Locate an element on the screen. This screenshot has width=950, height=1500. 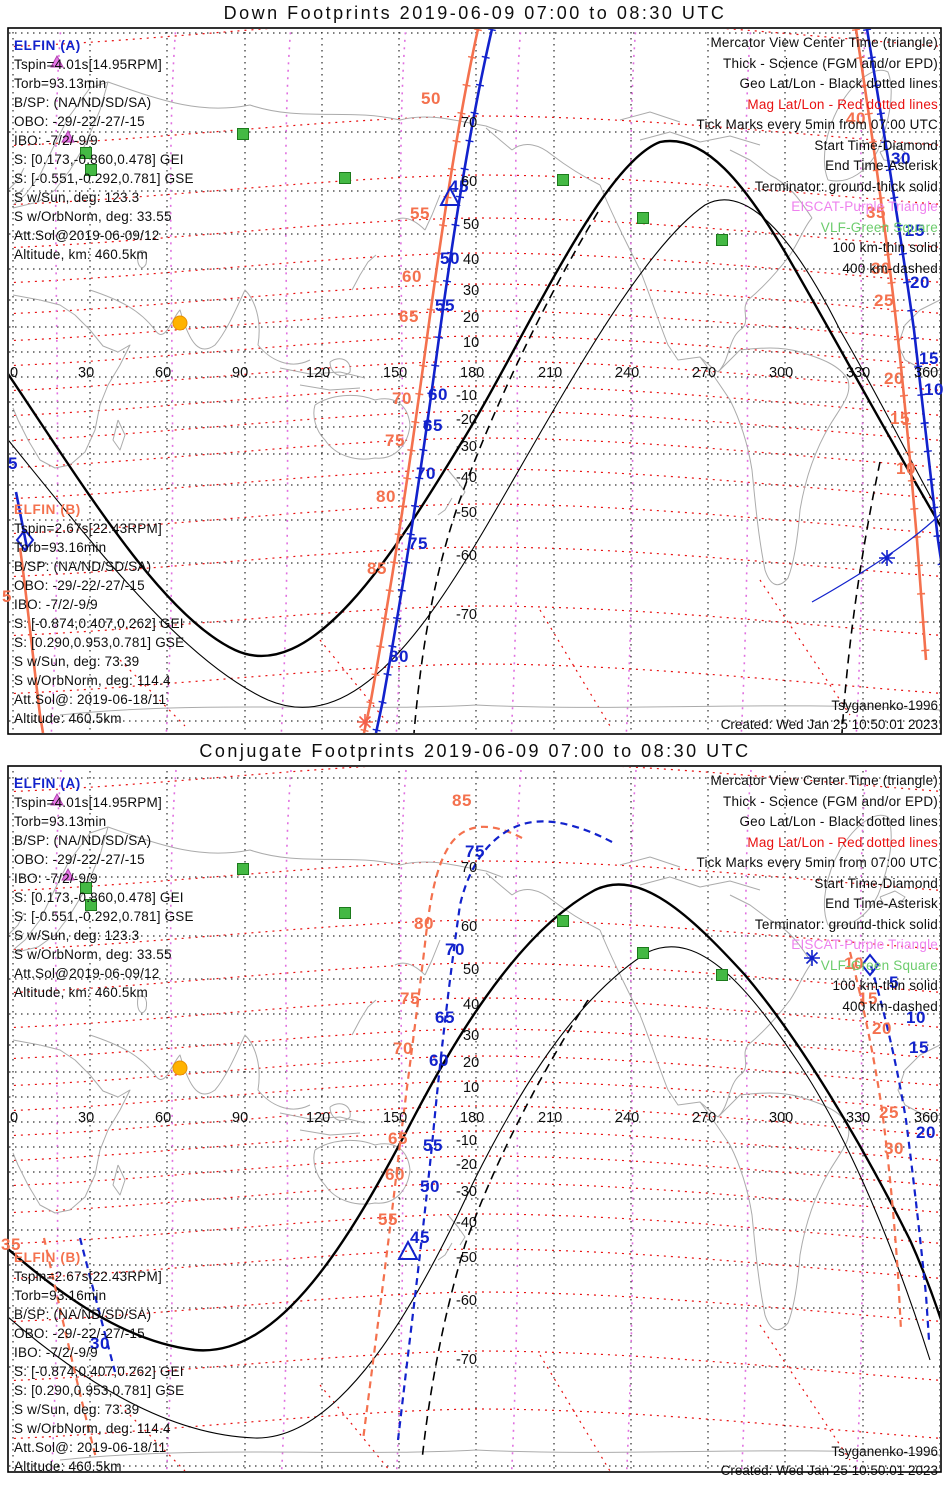
elfin-b-header: ELFIN (B) is located at coordinates (47, 1257).